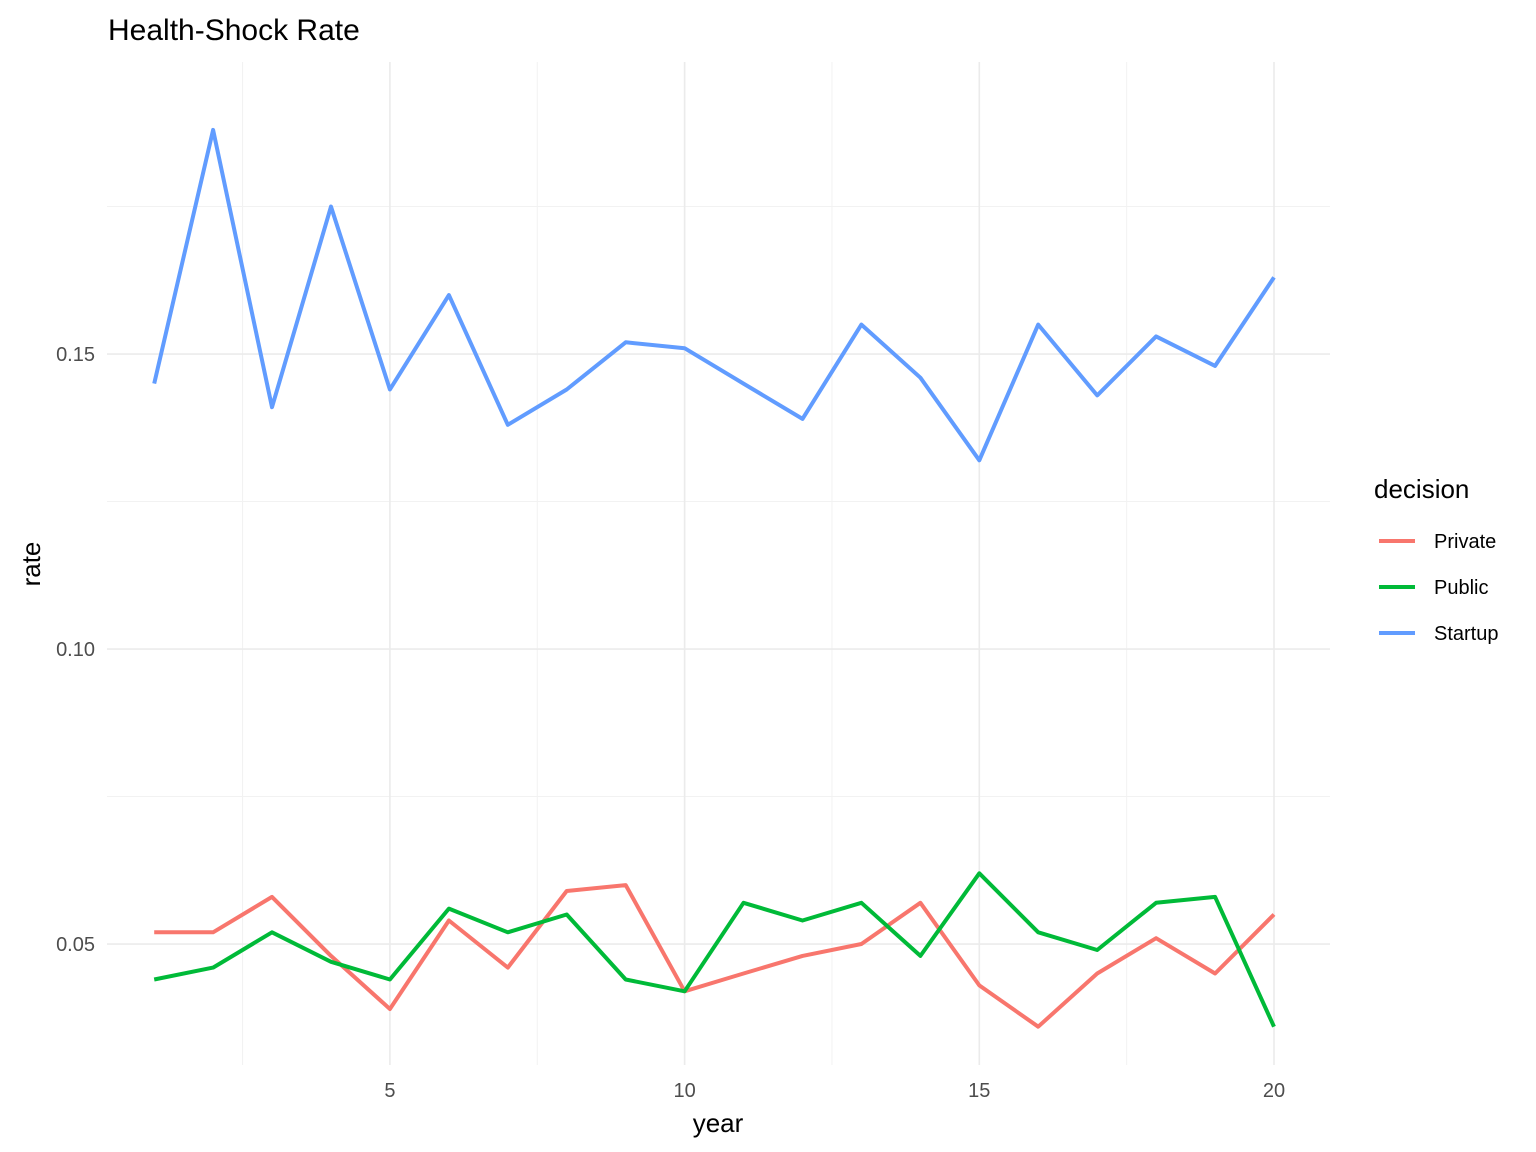 The image size is (1536, 1152). I want to click on y-axis-title: rate, so click(31, 564).